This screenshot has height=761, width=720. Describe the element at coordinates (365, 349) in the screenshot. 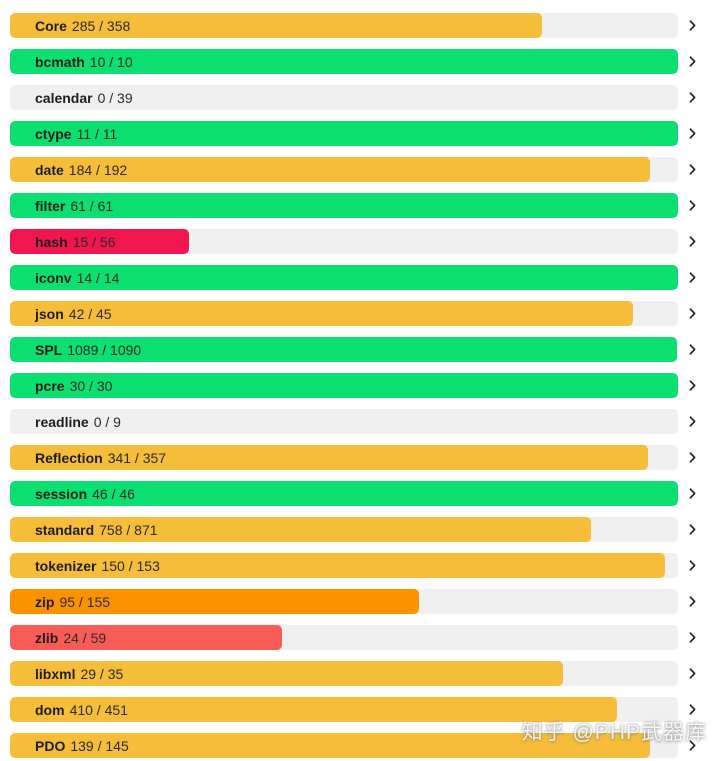

I see `extension-row: SPL 1089 / 1090` at that location.